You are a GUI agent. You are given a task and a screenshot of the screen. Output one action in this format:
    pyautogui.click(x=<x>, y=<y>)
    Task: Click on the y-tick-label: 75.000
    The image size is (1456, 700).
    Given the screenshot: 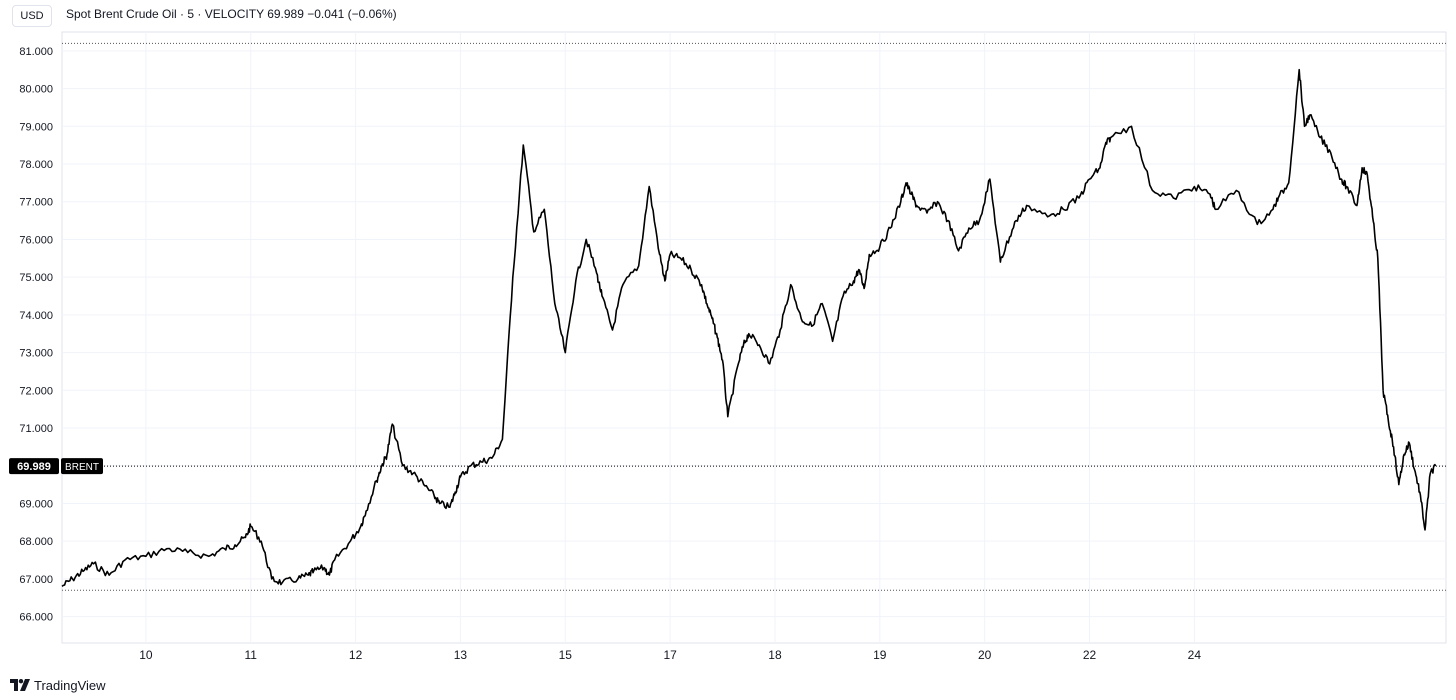 What is the action you would take?
    pyautogui.click(x=36, y=278)
    